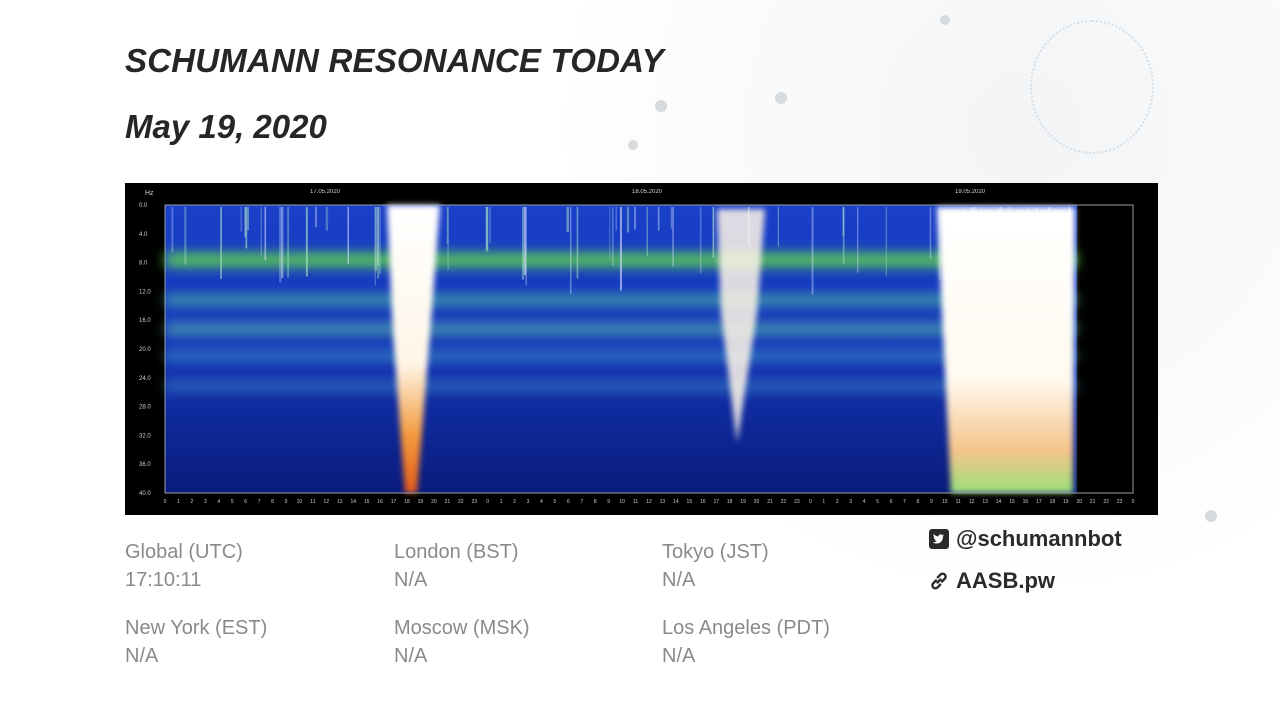 The width and height of the screenshot is (1280, 720). Describe the element at coordinates (178, 502) in the screenshot. I see `x-tick-label: 1` at that location.